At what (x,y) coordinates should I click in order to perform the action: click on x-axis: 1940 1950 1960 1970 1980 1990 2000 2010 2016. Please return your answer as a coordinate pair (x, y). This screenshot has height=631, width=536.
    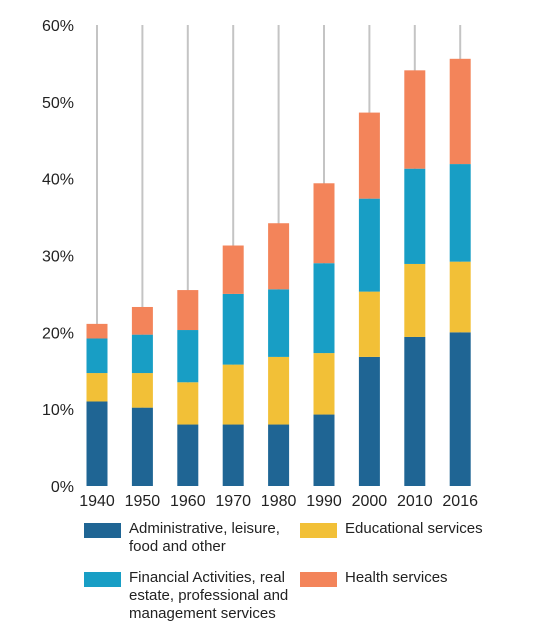
    Looking at the image, I should click on (278, 501).